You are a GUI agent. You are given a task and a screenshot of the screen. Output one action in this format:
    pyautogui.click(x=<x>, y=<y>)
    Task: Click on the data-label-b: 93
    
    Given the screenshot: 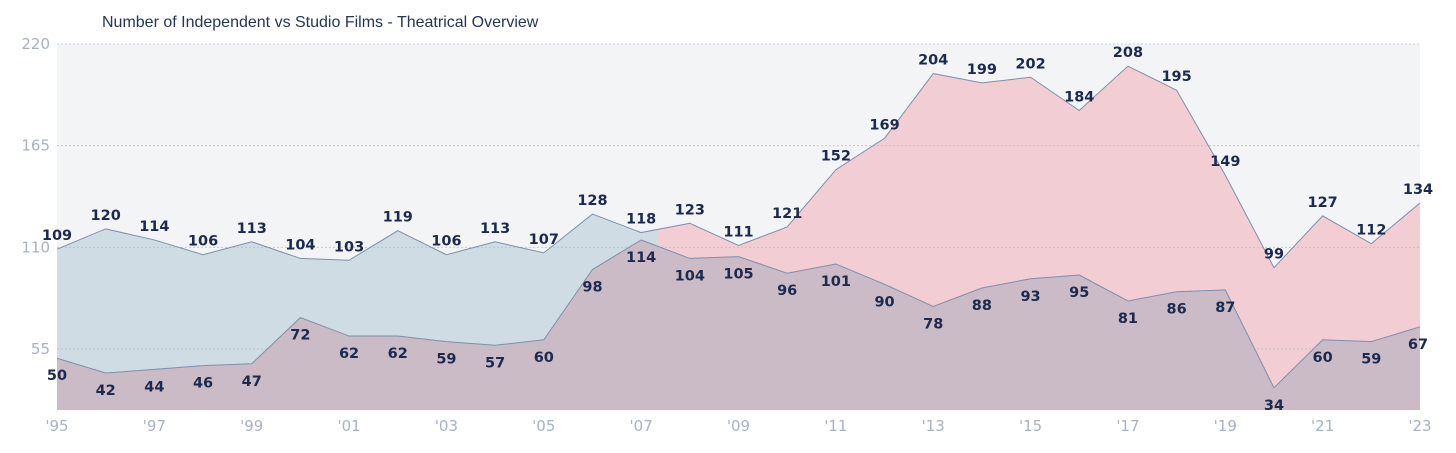 What is the action you would take?
    pyautogui.click(x=1030, y=297)
    